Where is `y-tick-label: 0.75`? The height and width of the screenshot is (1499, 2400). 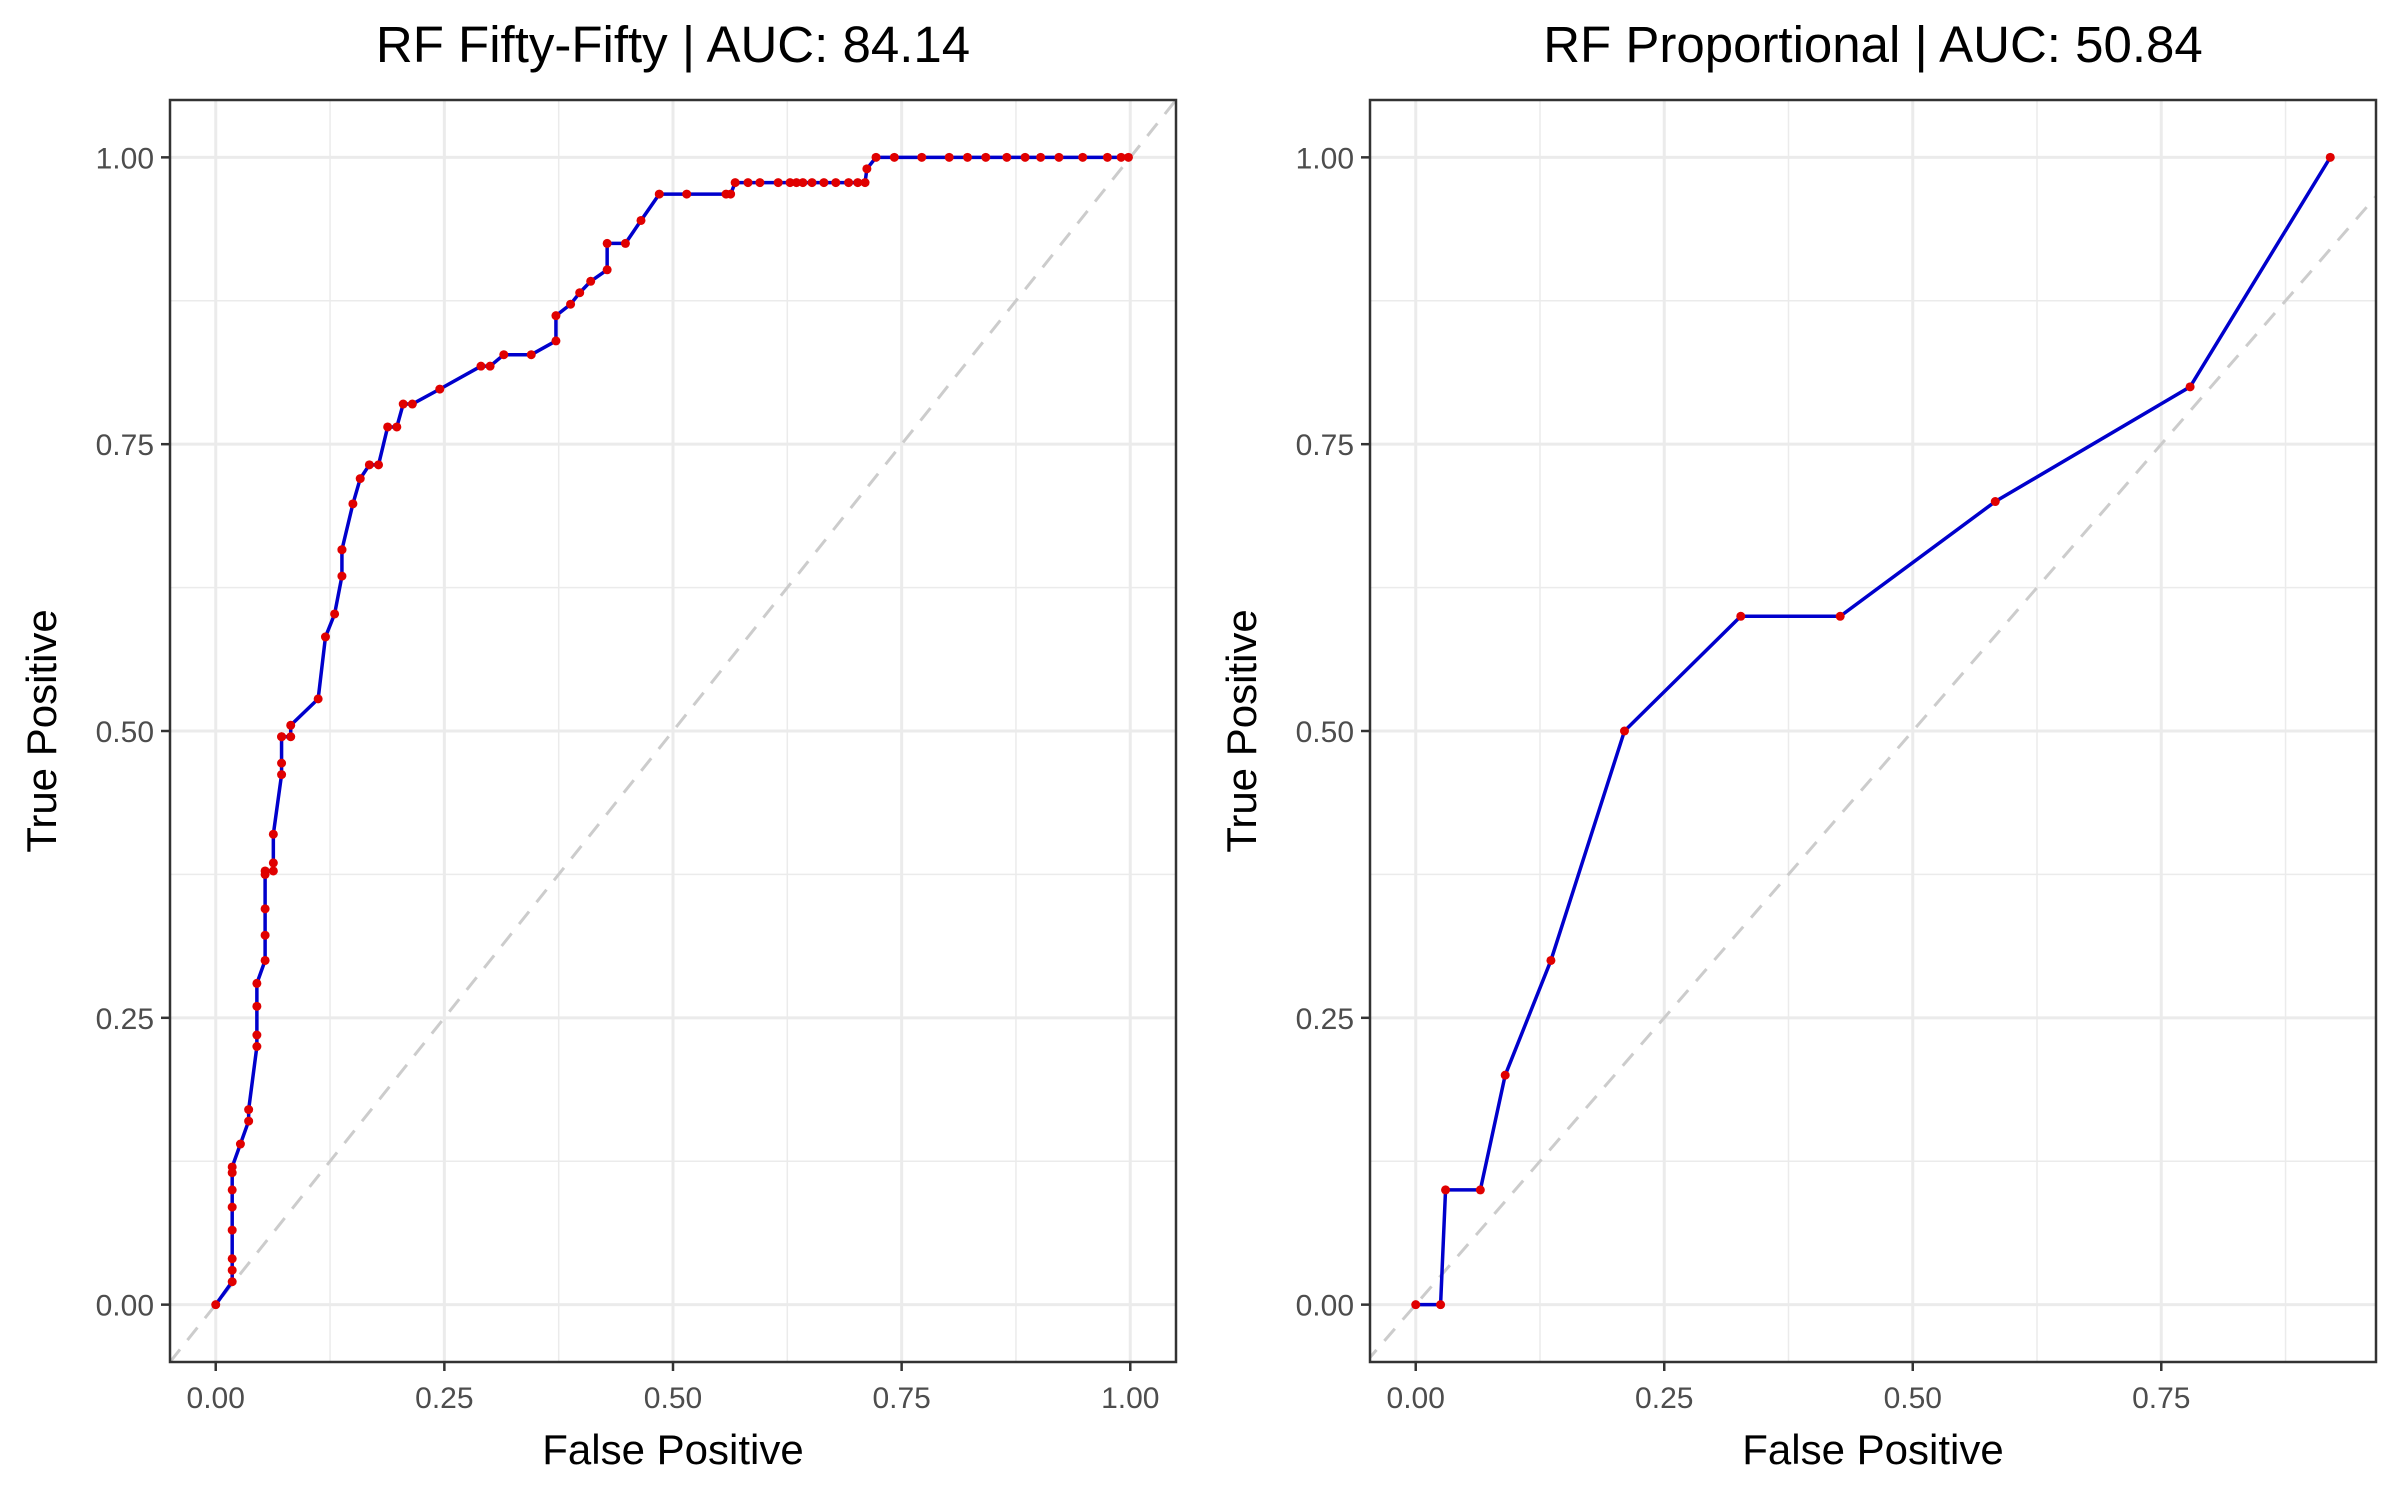
y-tick-label: 0.75 is located at coordinates (1325, 445).